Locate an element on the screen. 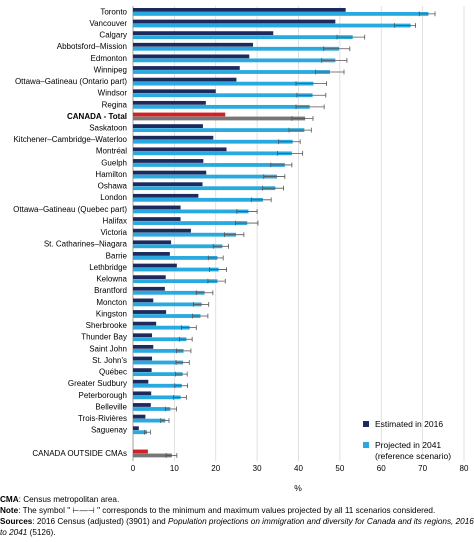  x-tick-label: 50 is located at coordinates (339, 468).